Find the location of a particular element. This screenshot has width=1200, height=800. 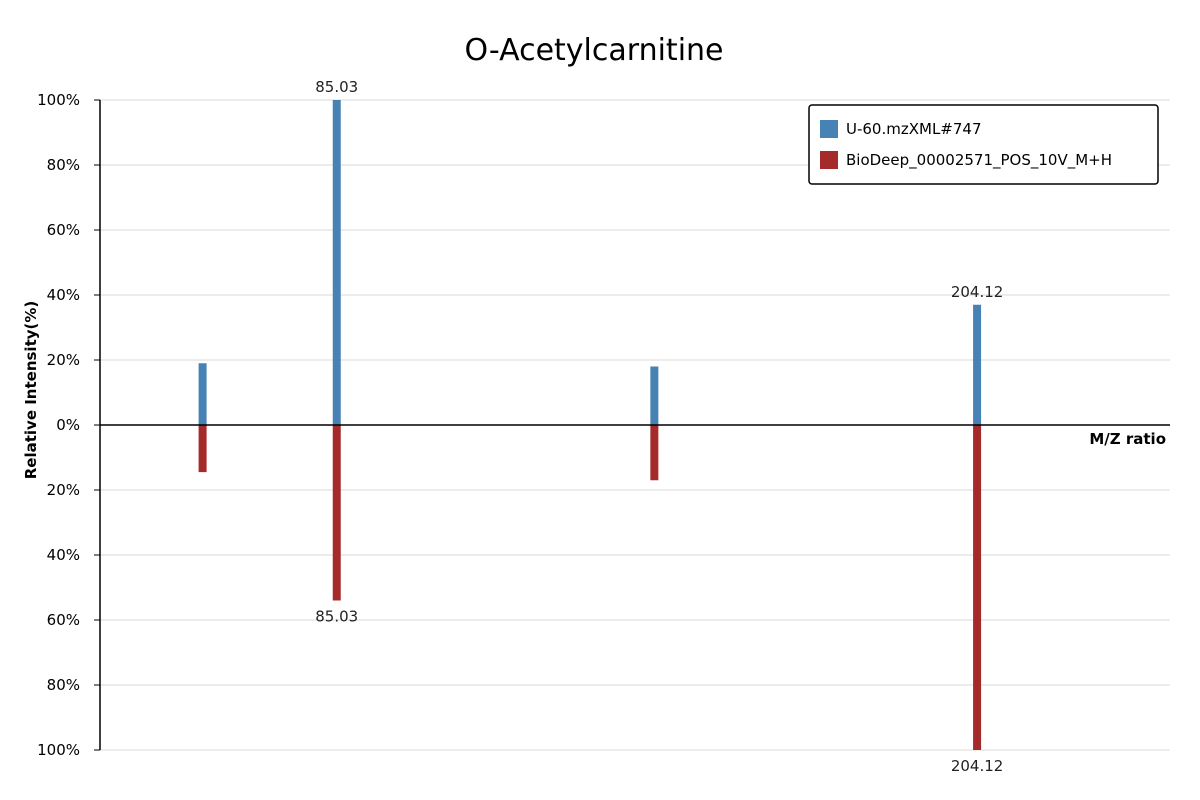

legend-swatch-reference is located at coordinates (829, 160).